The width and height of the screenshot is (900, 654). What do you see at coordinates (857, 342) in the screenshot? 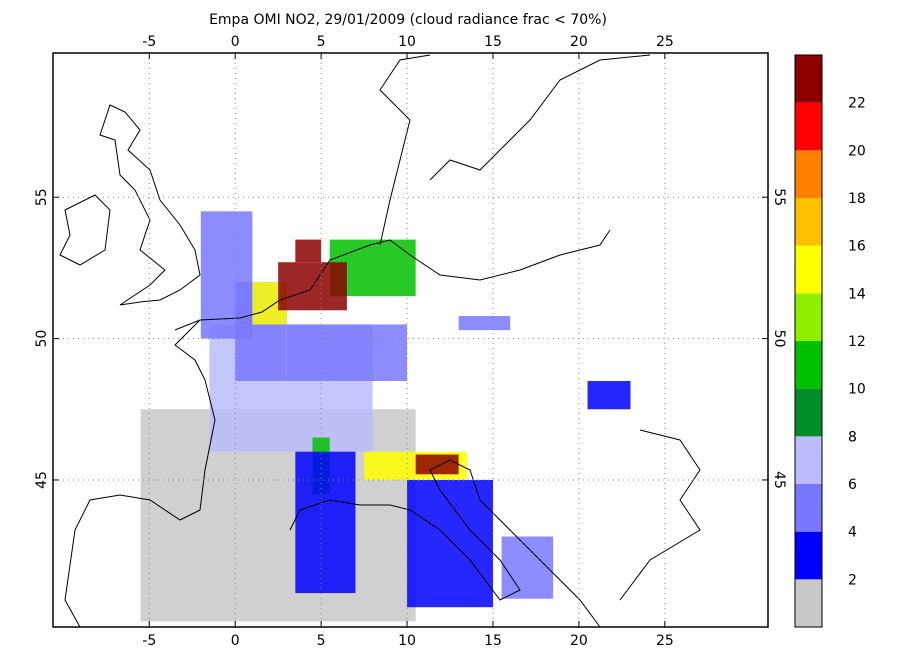
I see `colorbar-label: 12` at bounding box center [857, 342].